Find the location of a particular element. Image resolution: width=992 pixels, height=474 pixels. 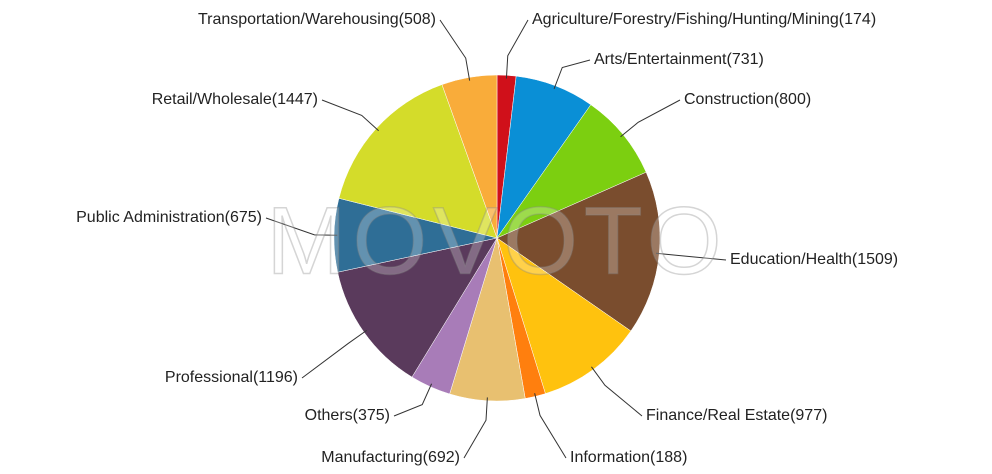

value-label: (1447) is located at coordinates (295, 99).